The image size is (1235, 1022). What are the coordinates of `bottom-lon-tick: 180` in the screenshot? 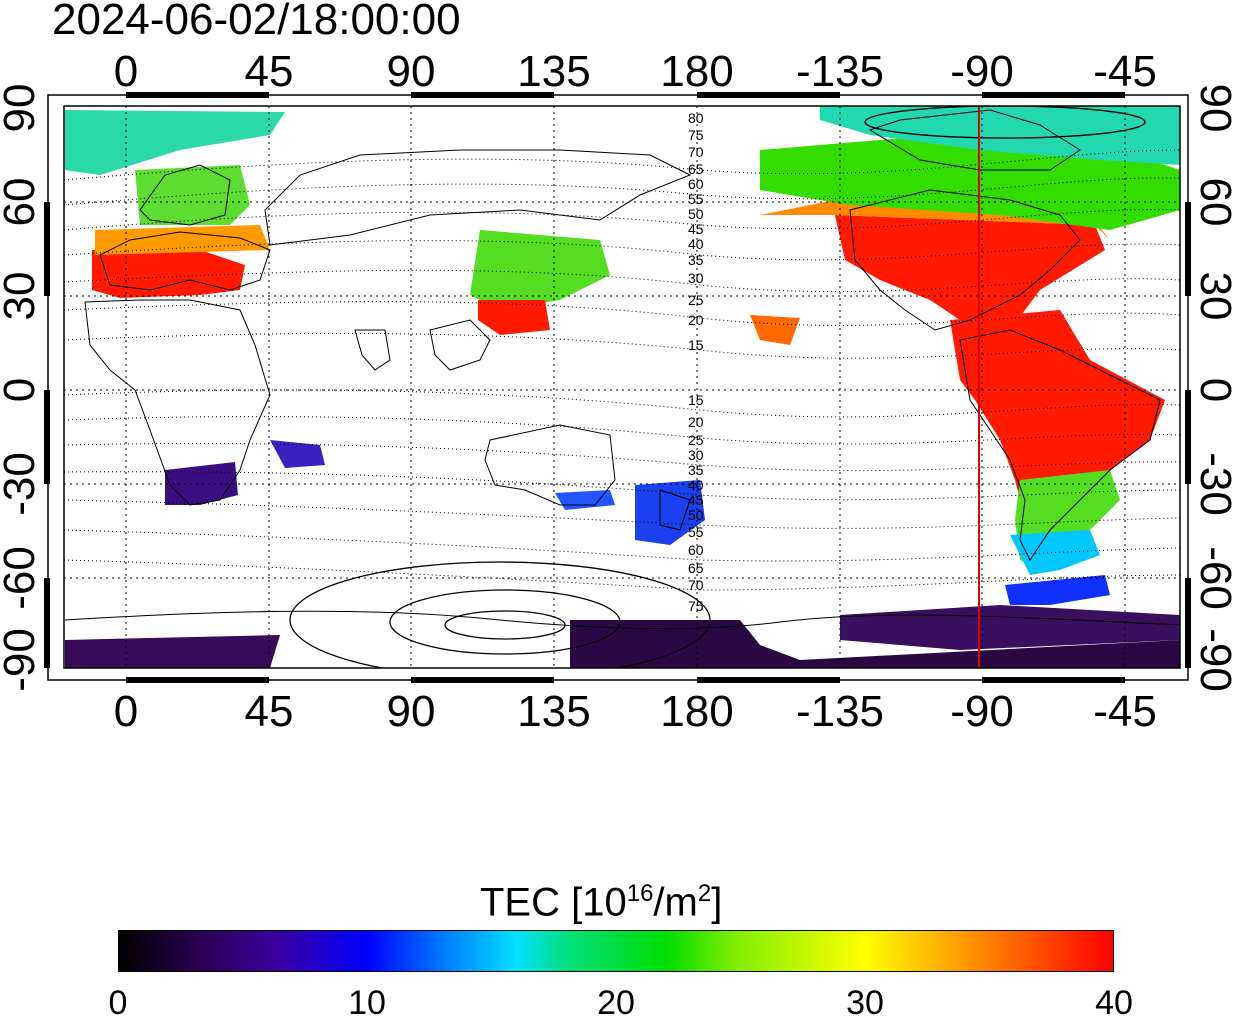 It's located at (697, 711).